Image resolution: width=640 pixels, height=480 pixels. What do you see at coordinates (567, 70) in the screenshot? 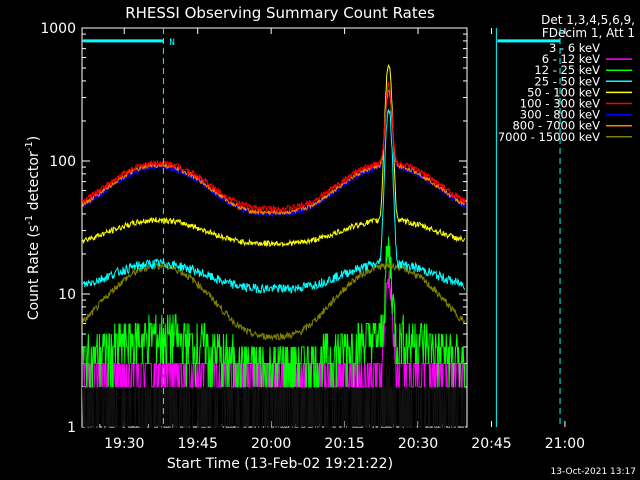
I see `legend-label: 12 - 25 keV` at bounding box center [567, 70].